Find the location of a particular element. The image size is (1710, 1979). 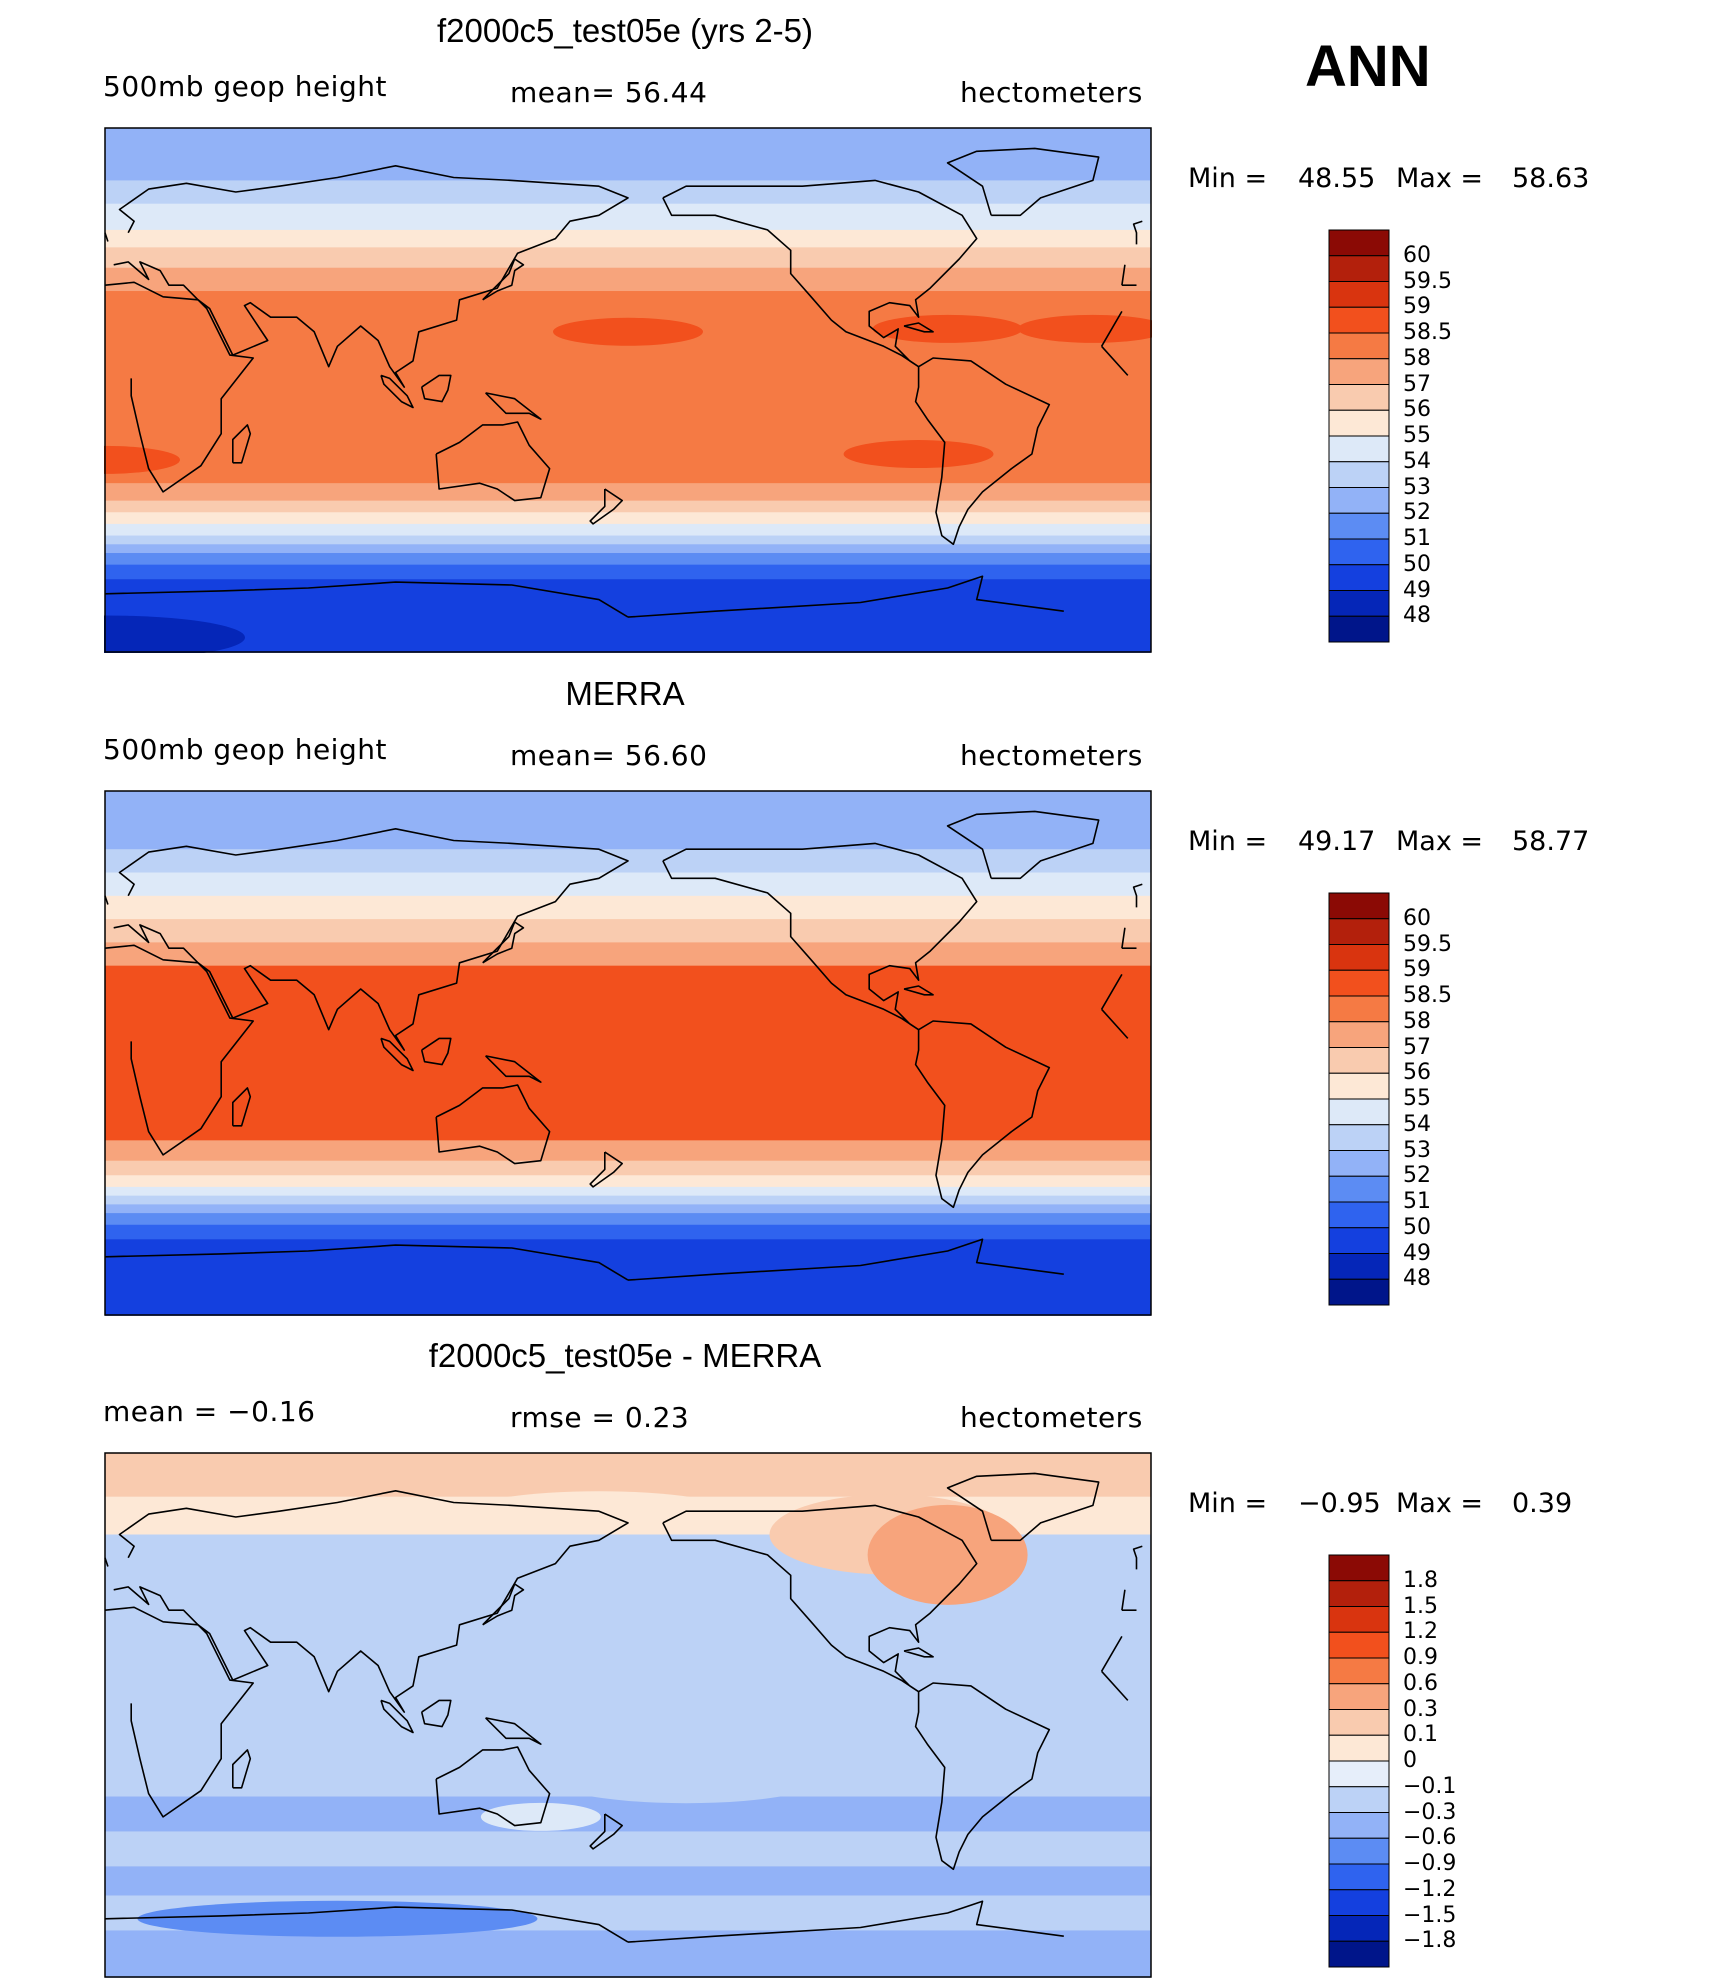

colorbar-level-label: 49 is located at coordinates (1417, 590).